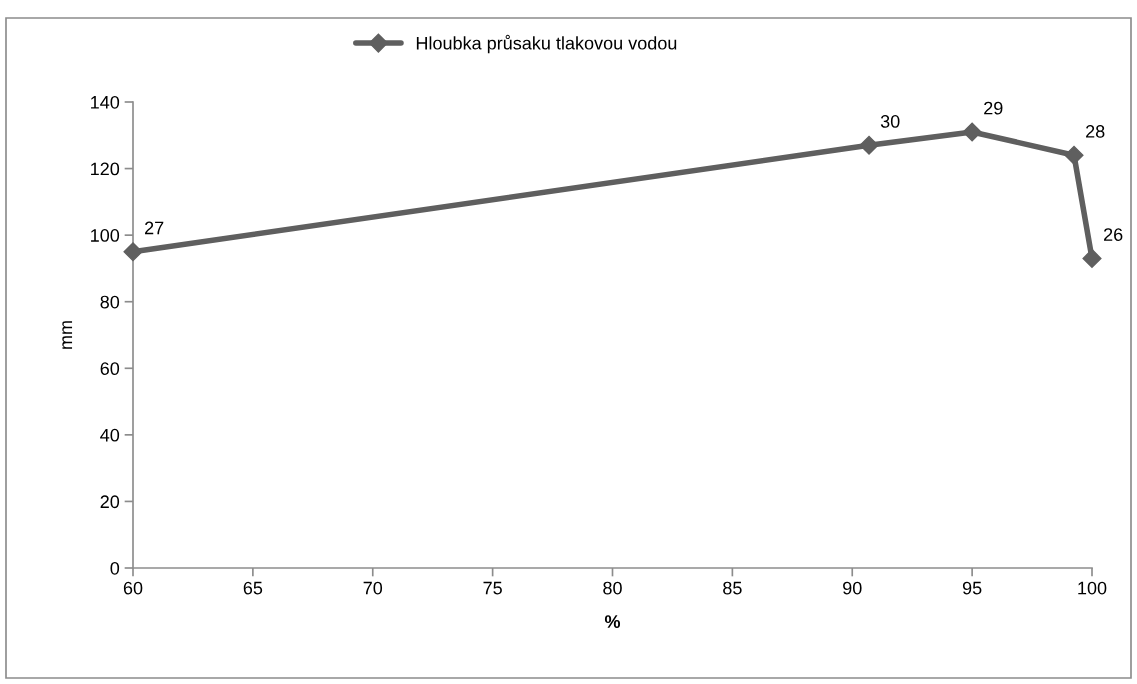 The image size is (1137, 684). What do you see at coordinates (67, 335) in the screenshot?
I see `y-axis-title: mm` at bounding box center [67, 335].